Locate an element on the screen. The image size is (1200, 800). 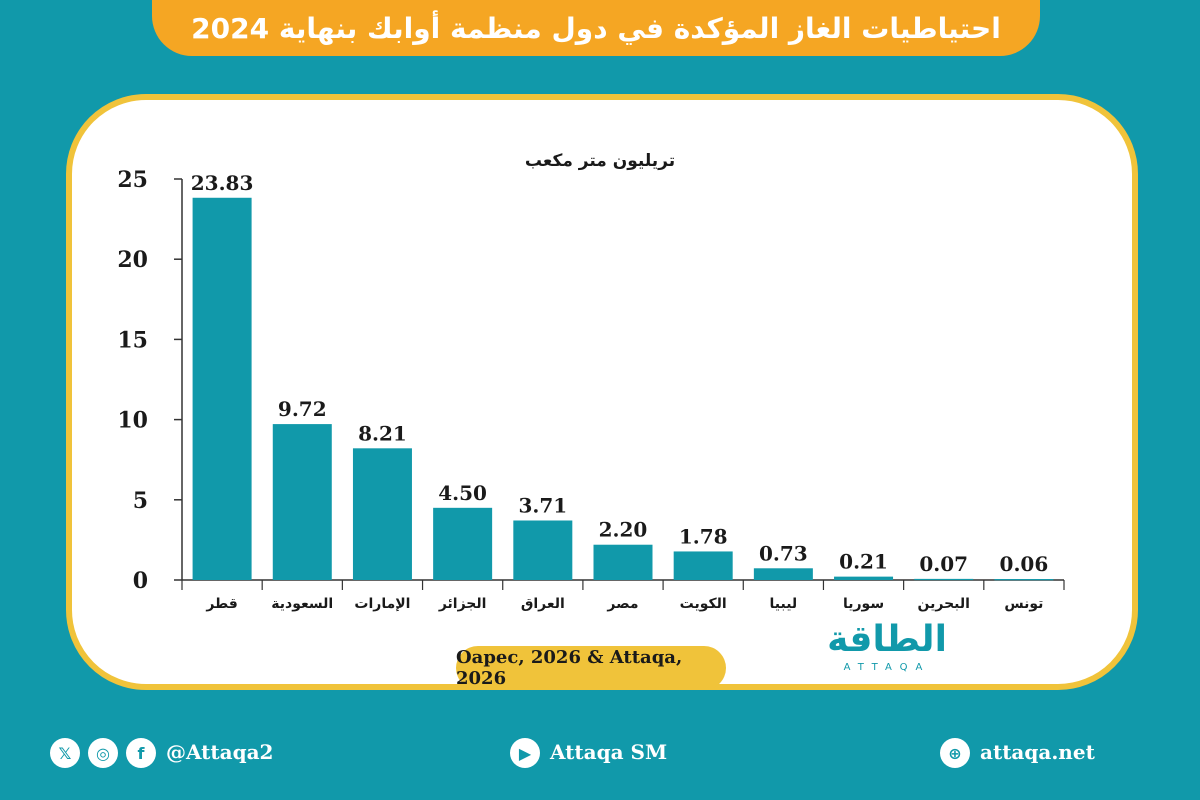
x-tick-label: الجزائر is located at coordinates (462, 604).